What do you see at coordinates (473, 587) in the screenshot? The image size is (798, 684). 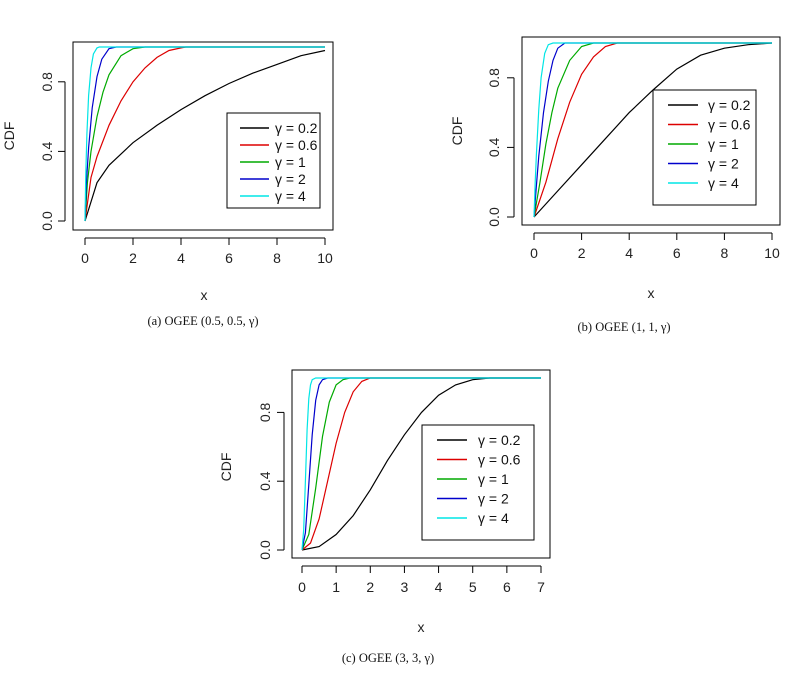 I see `x-tick-label: 5` at bounding box center [473, 587].